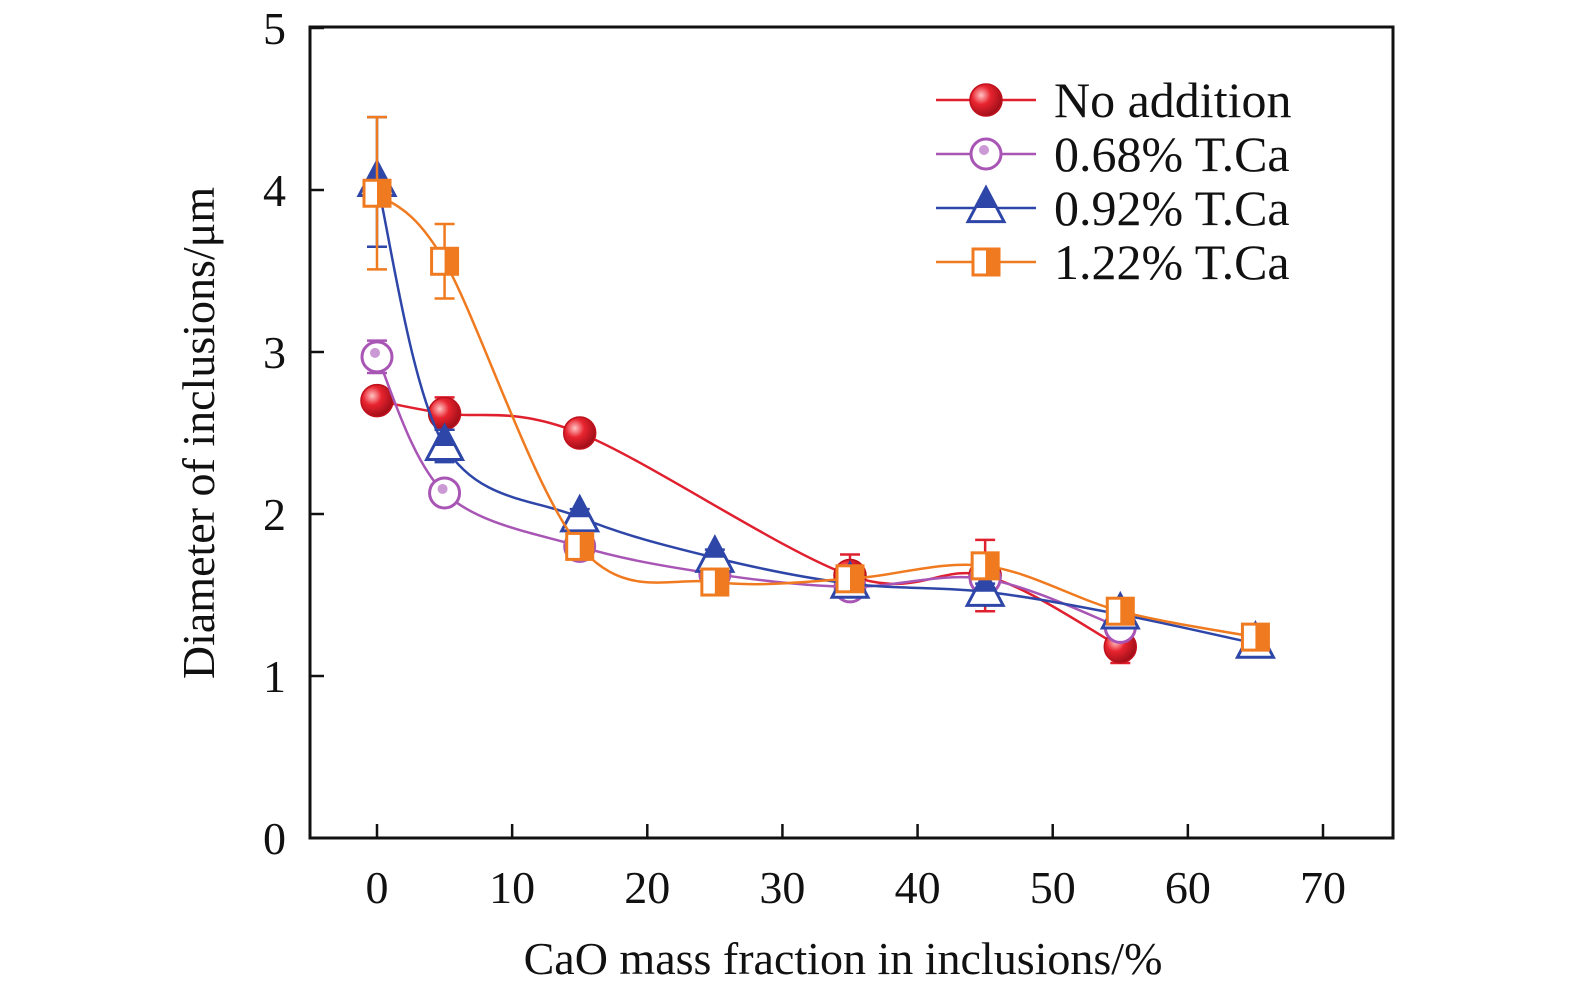 This screenshot has height=997, width=1575. What do you see at coordinates (856, 868) in the screenshot?
I see `x-axis: 0 10 20 30 40 50 60 70` at bounding box center [856, 868].